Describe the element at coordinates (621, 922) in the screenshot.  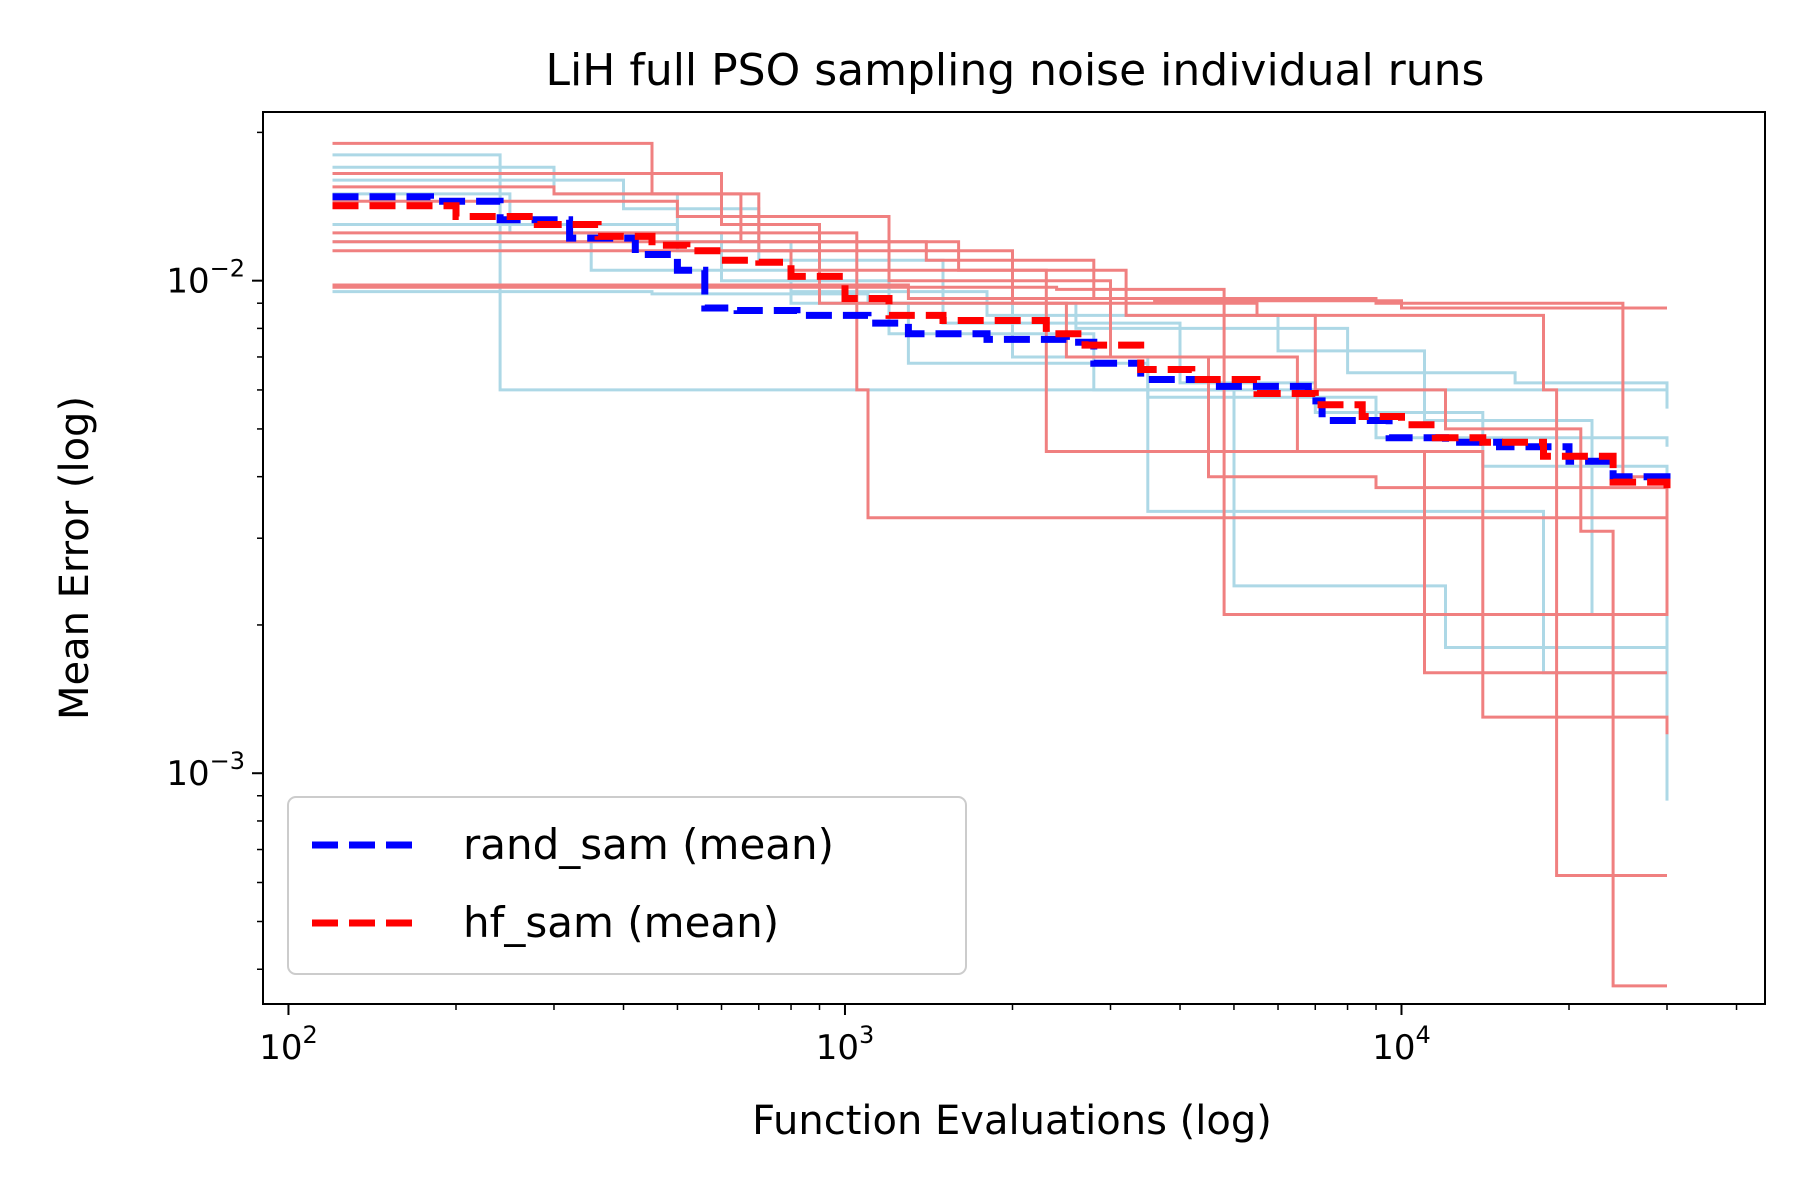
I see `legend-label-hf-sam: hf_sam (mean)` at that location.